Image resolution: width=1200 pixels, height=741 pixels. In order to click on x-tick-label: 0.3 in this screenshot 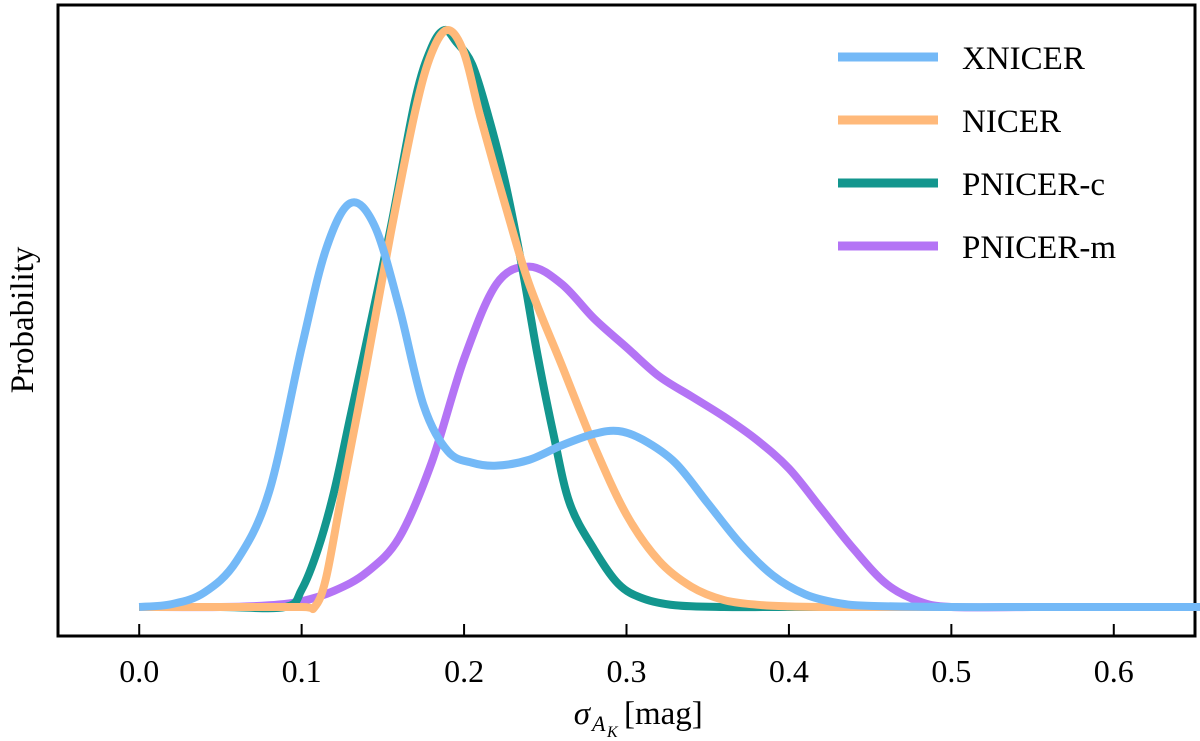, I will do `click(627, 671)`.